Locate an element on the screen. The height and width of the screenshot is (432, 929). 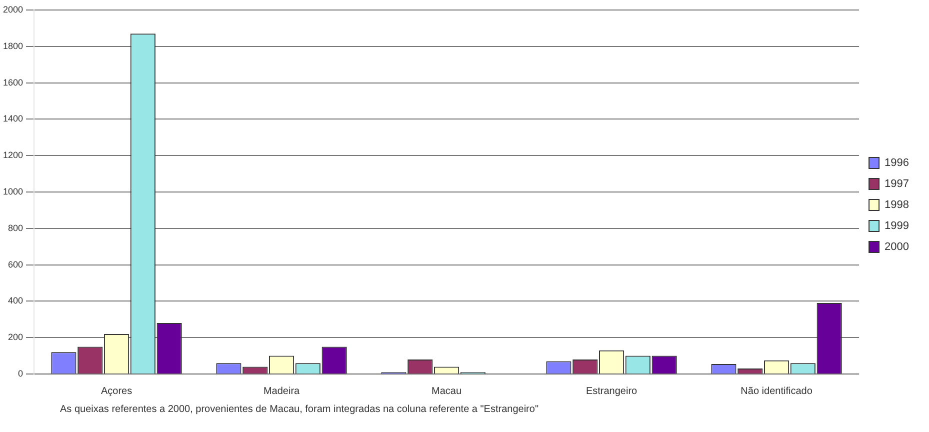
legend-label: 1997 is located at coordinates (897, 184).